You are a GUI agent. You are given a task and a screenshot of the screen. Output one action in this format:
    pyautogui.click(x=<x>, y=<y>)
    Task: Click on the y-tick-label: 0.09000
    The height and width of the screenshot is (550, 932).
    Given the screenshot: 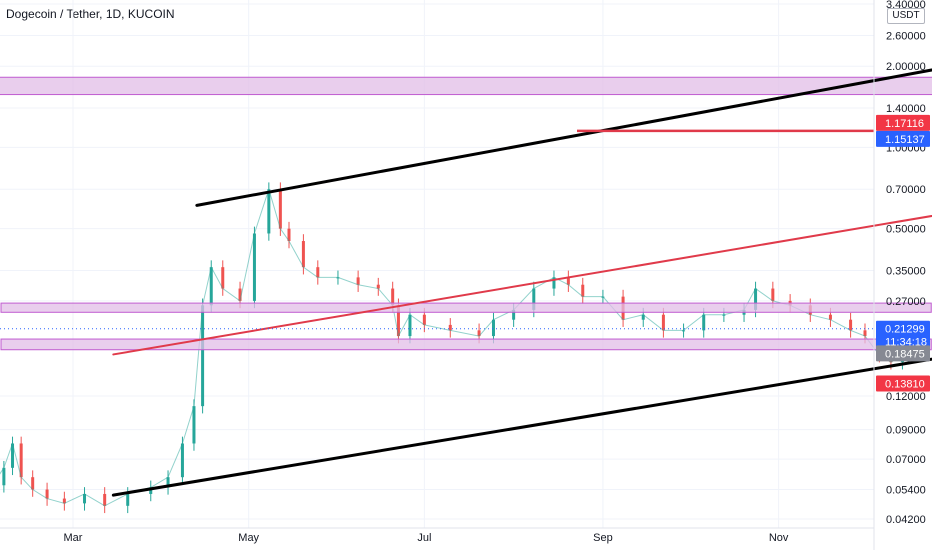 What is the action you would take?
    pyautogui.click(x=906, y=431)
    